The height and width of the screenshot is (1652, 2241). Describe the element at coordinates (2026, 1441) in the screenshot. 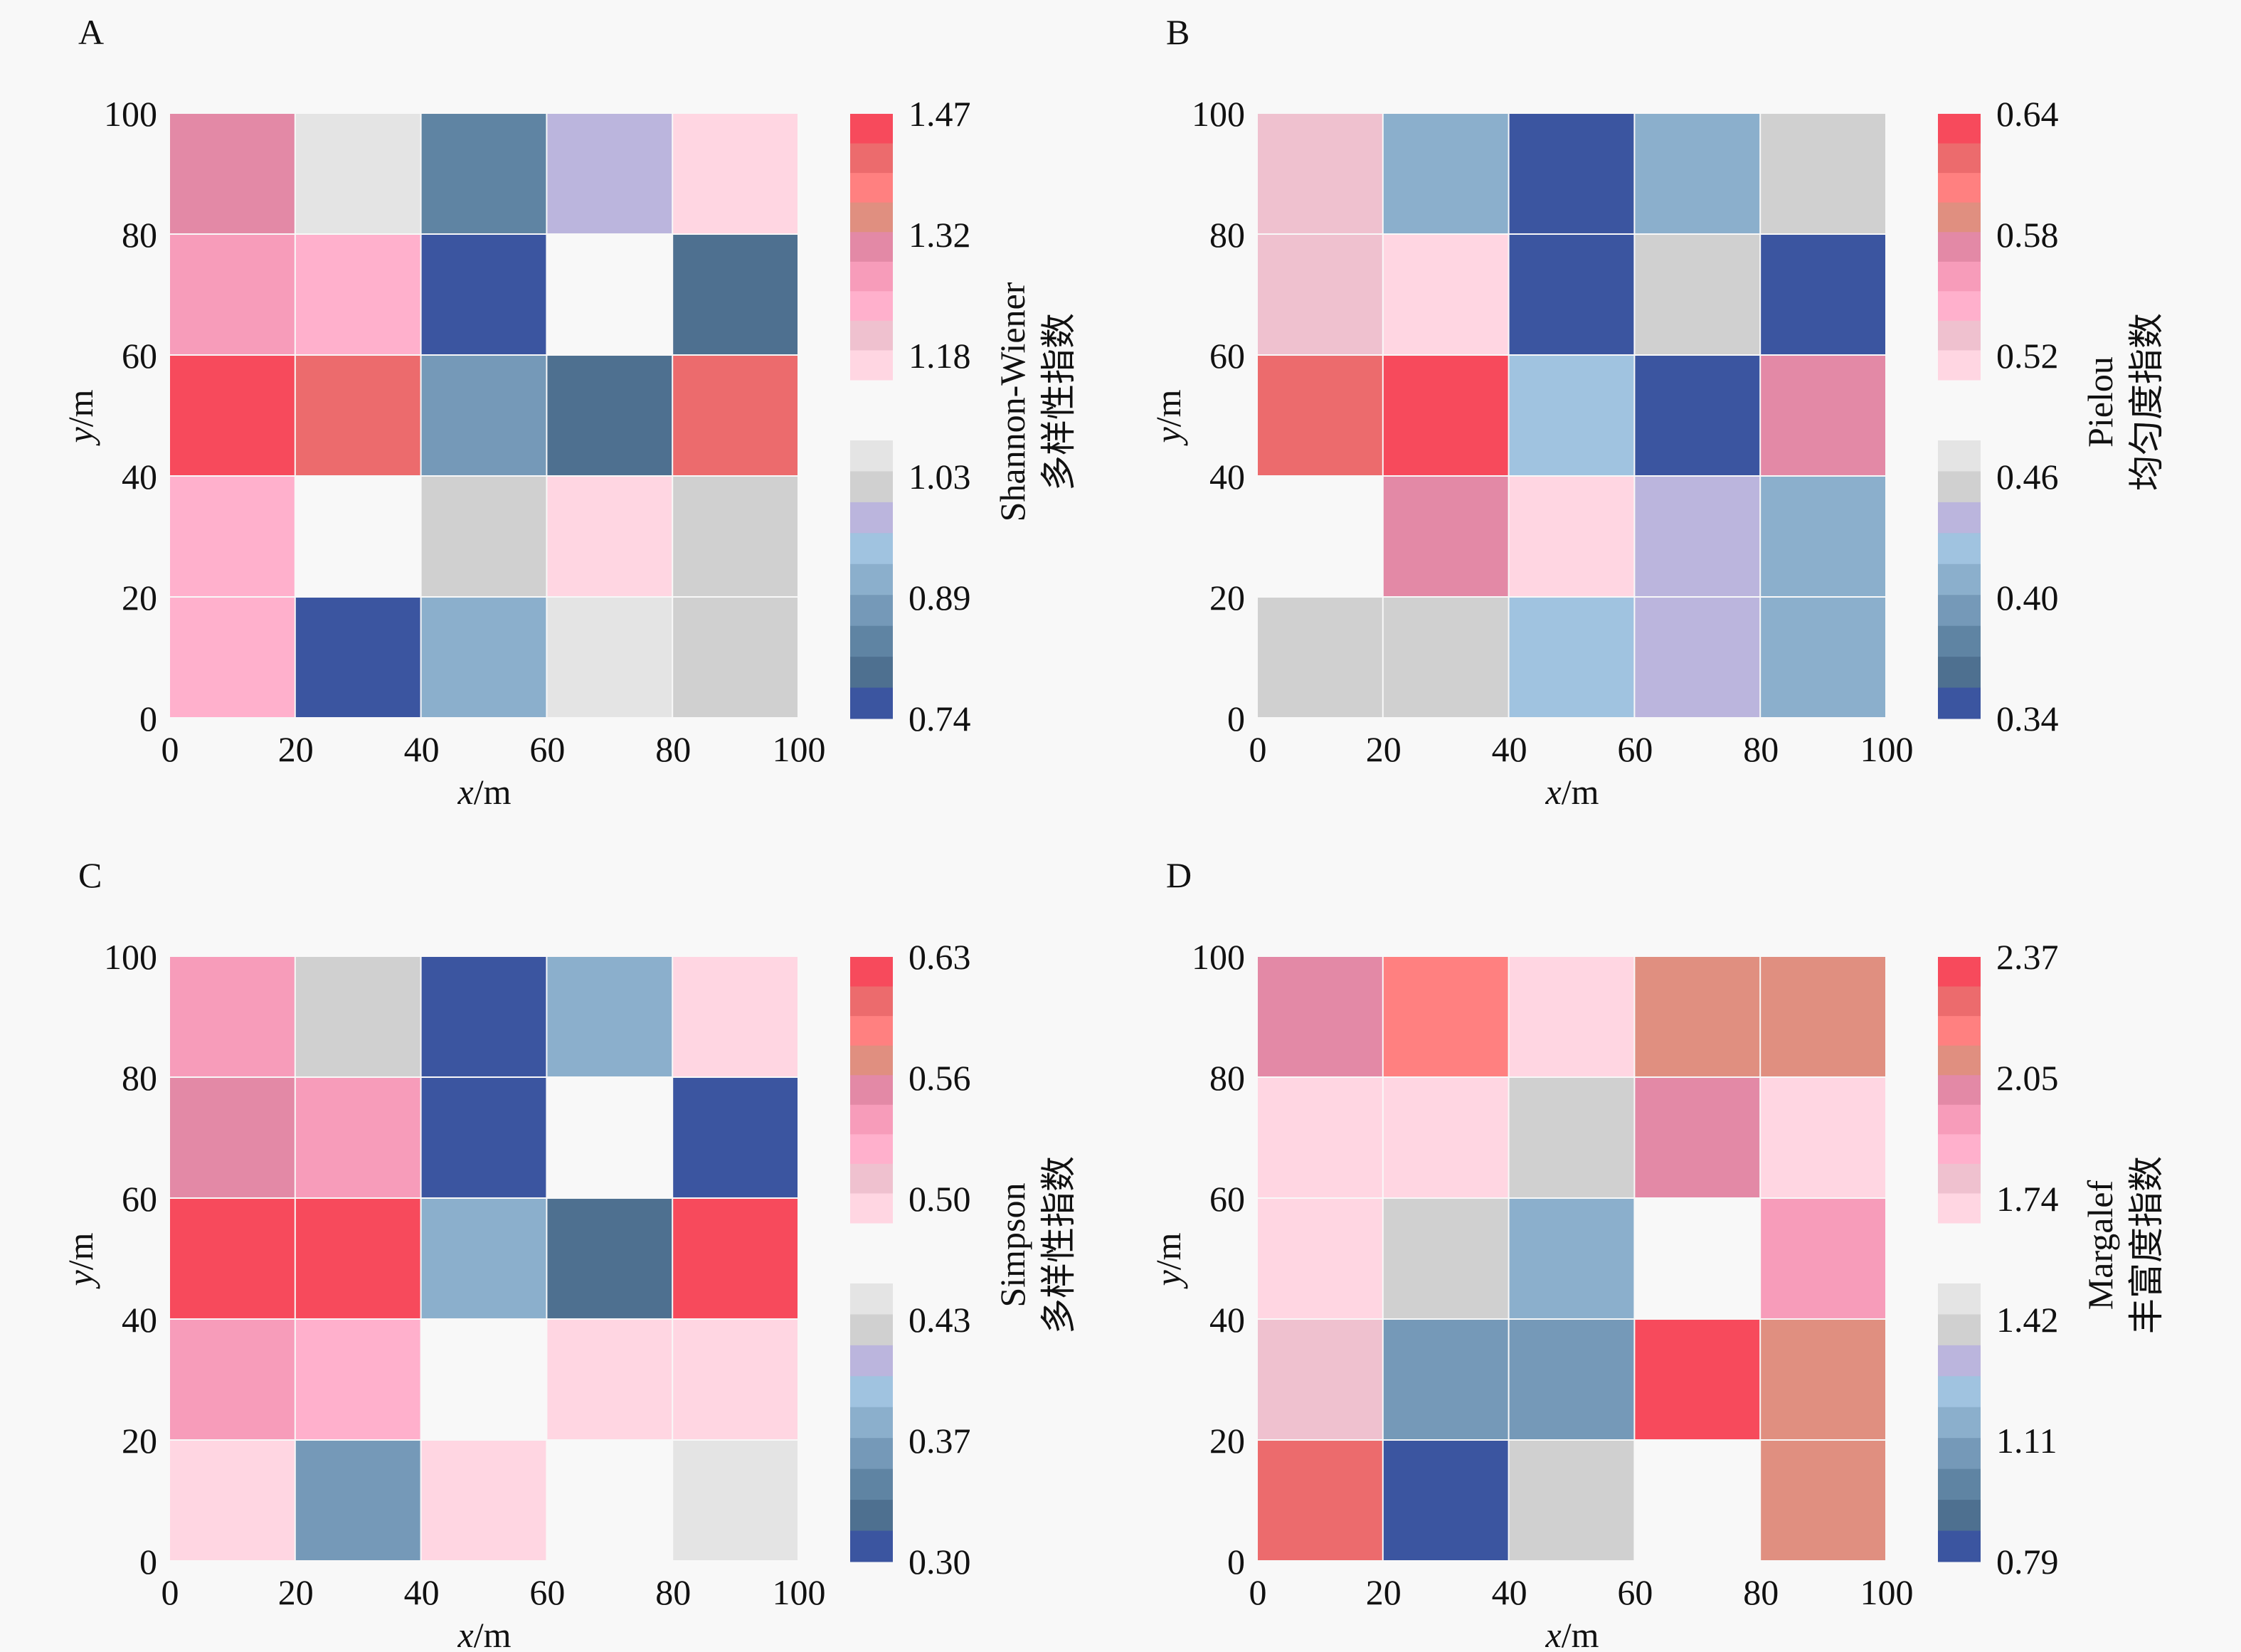

I see `colorbar-tick-label: 1.11` at that location.